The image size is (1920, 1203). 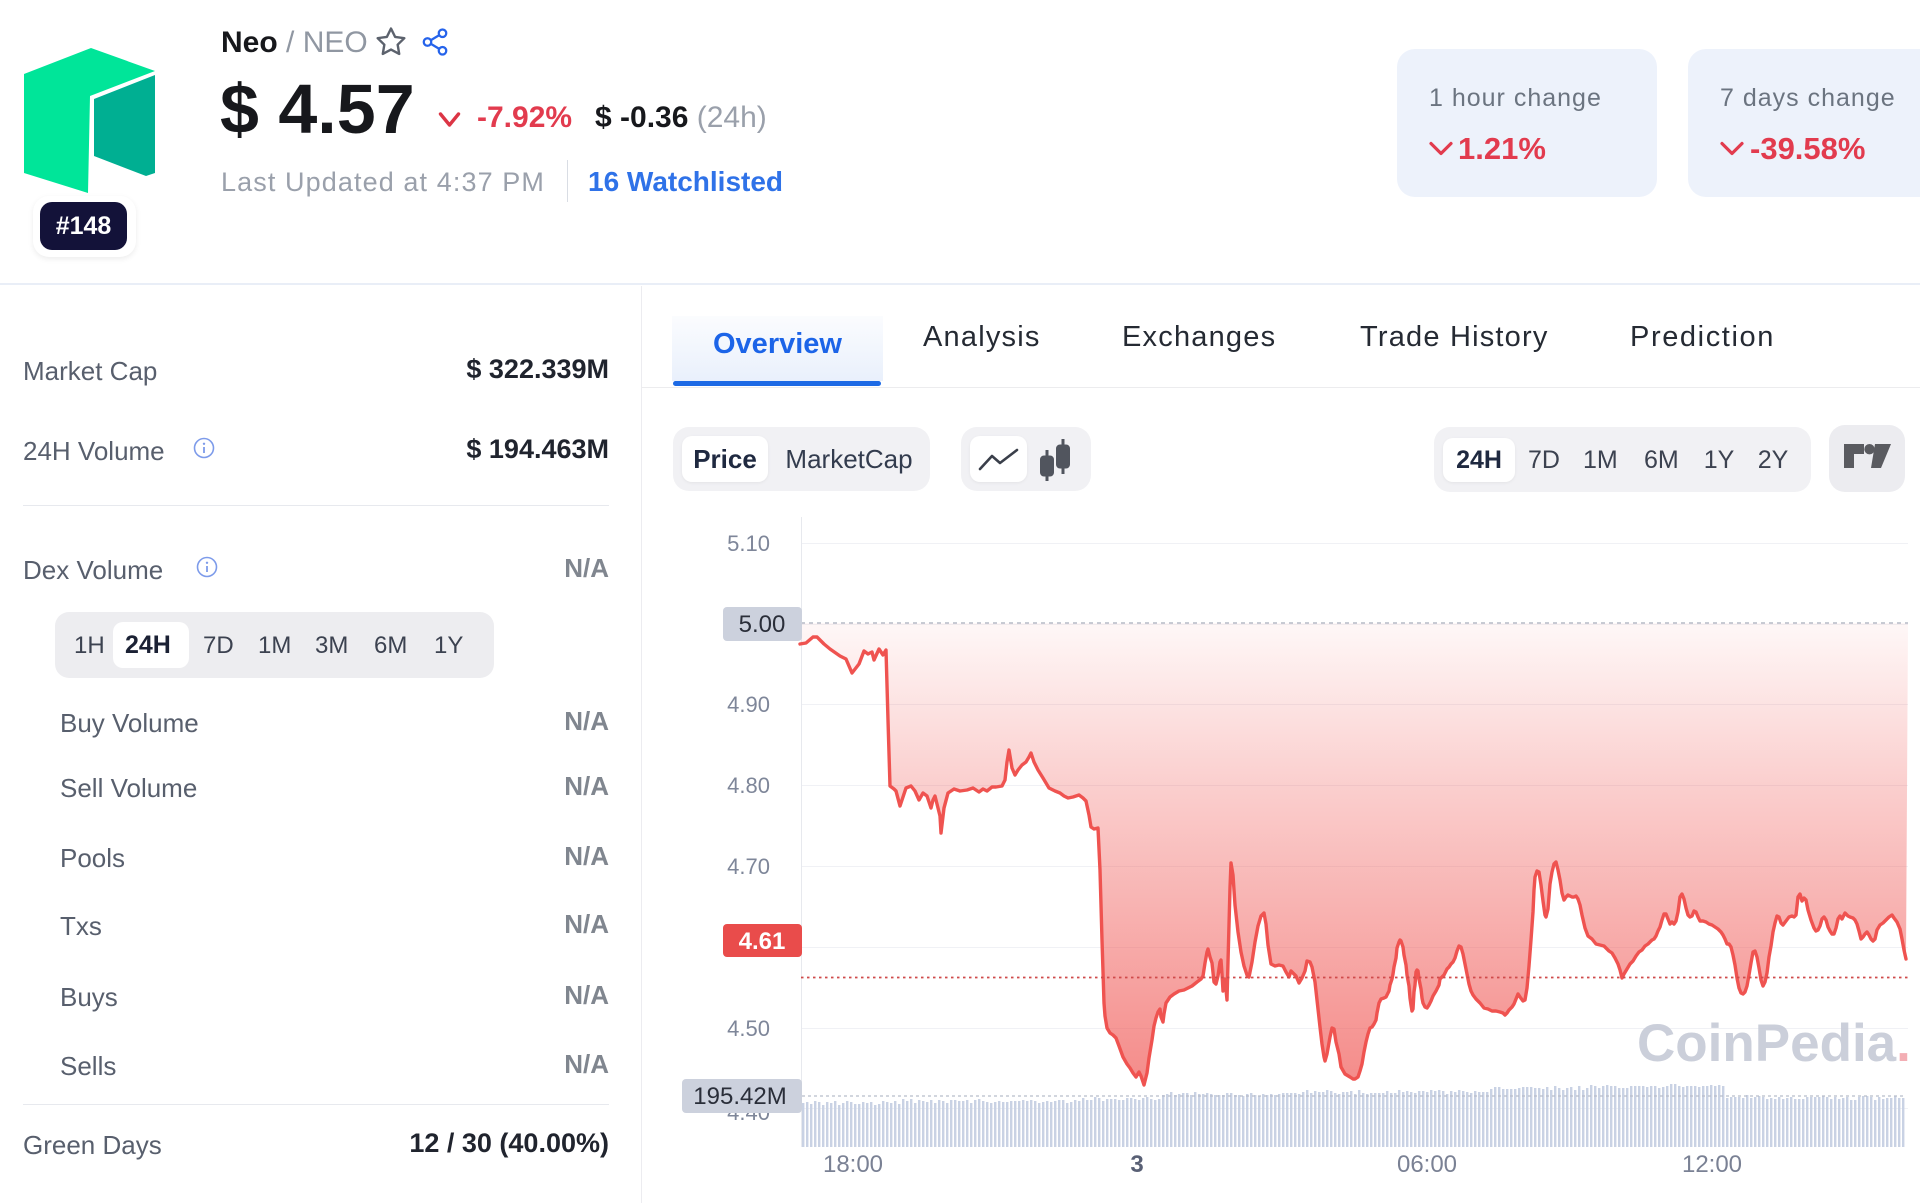 I want to click on svg-text: 5.10, so click(x=748, y=543).